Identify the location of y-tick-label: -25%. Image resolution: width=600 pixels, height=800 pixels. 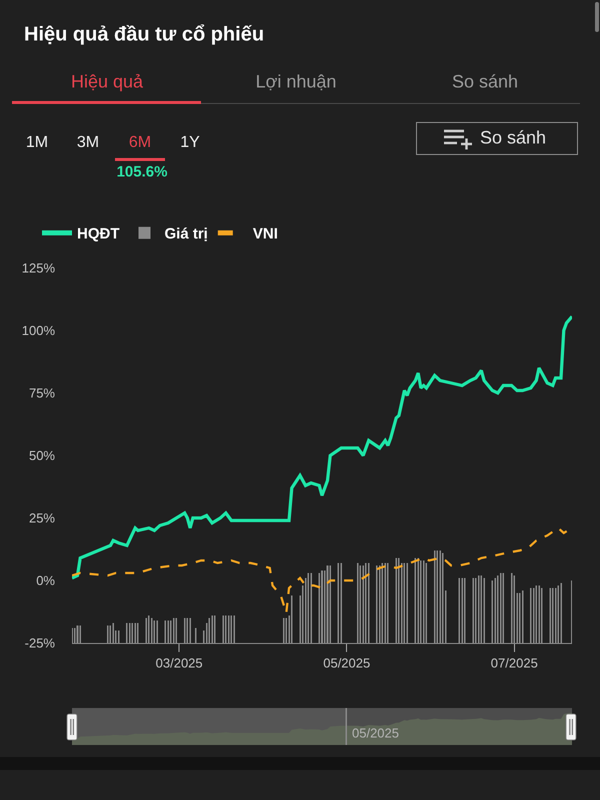
(40, 643).